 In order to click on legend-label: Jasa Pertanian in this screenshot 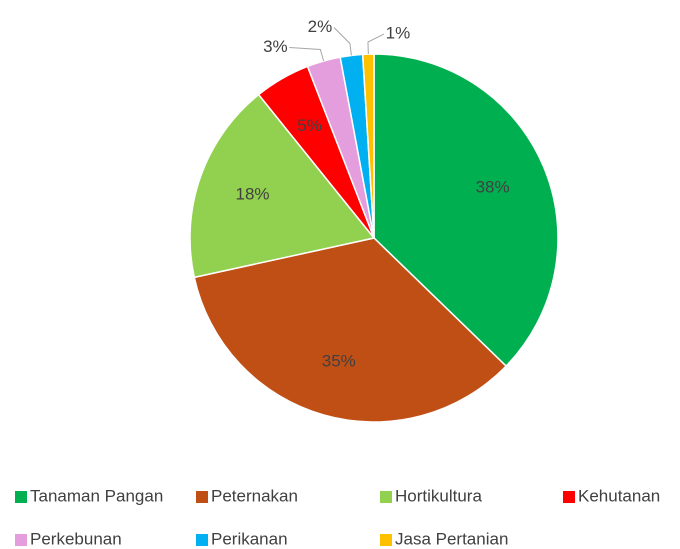, I will do `click(451, 538)`.